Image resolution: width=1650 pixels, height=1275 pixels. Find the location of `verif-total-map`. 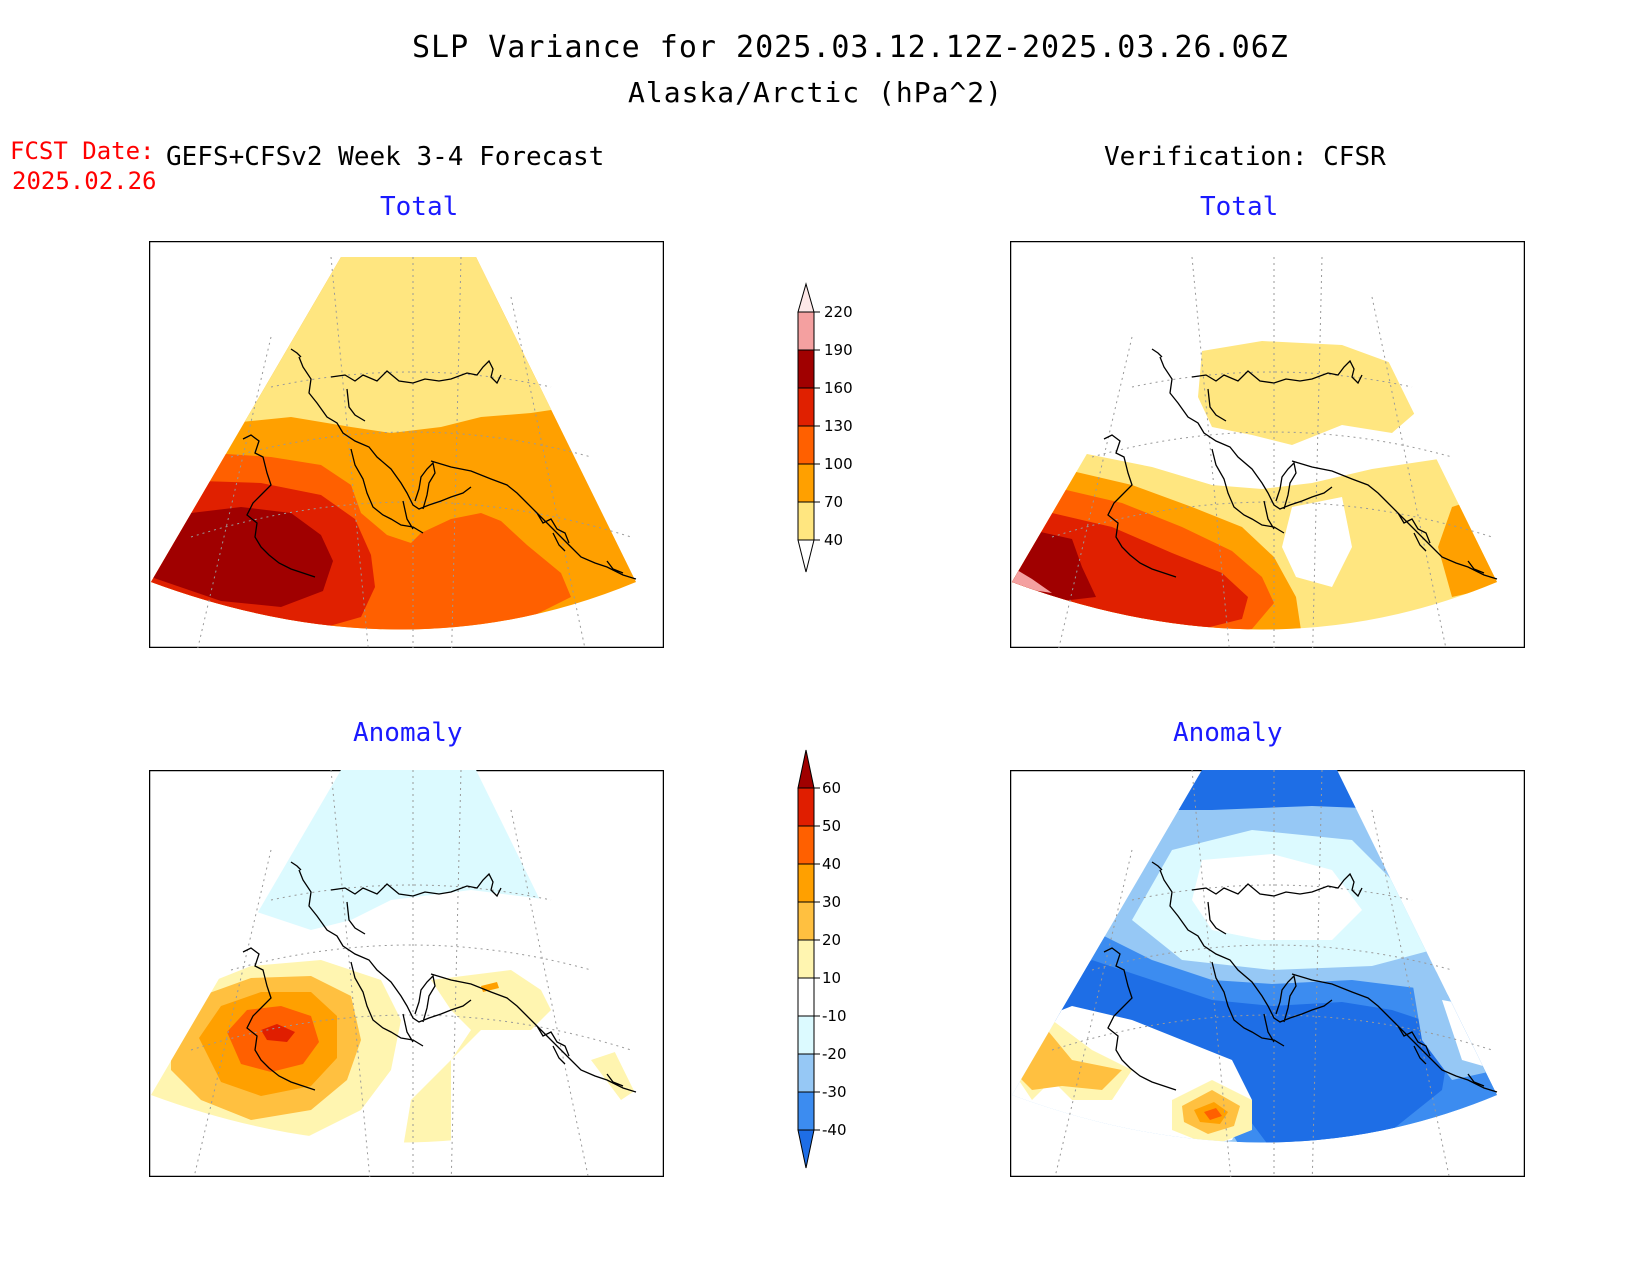

verif-total-map is located at coordinates (1267, 444).